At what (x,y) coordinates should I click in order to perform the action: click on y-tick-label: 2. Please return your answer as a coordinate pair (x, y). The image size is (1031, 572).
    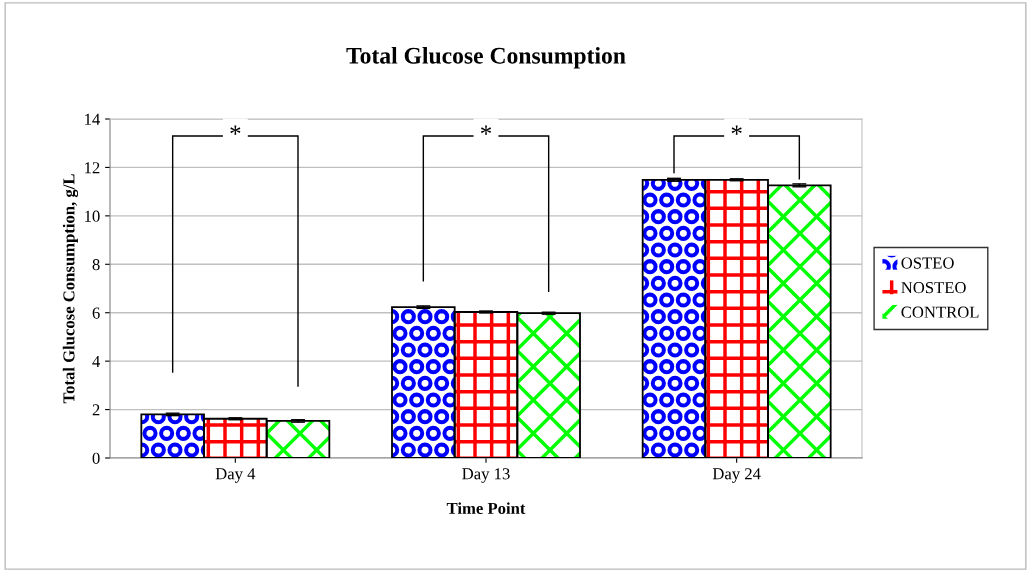
    Looking at the image, I should click on (96, 410).